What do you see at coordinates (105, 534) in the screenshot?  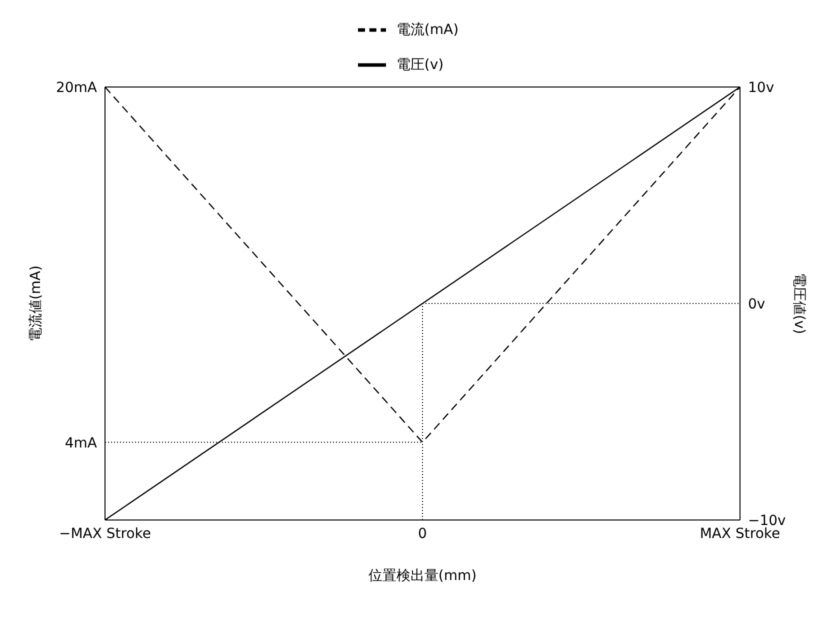 I see `x-tick-label: −MAX Stroke` at bounding box center [105, 534].